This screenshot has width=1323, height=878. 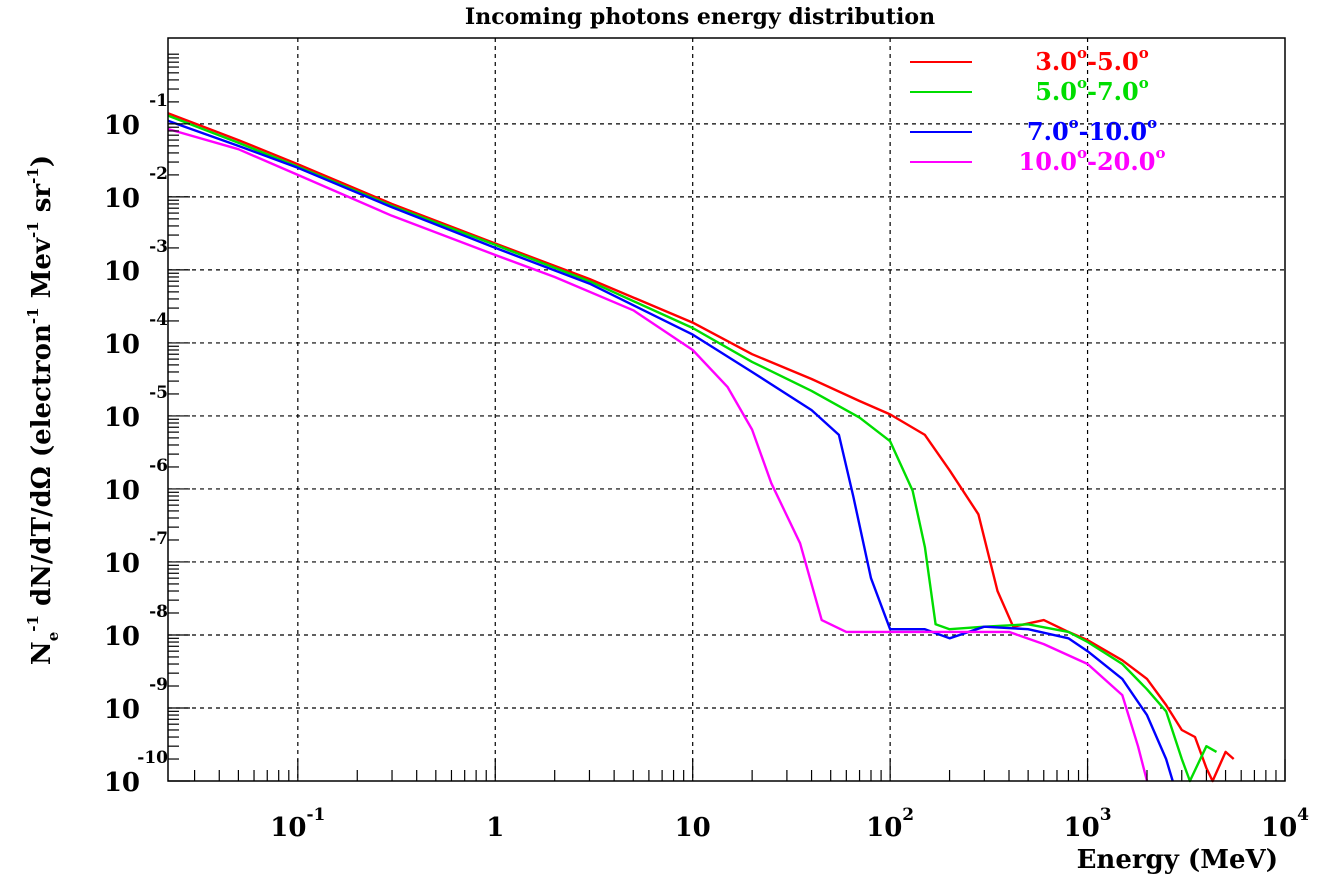 I want to click on x-tick-label: 10³, so click(x=1088, y=824).